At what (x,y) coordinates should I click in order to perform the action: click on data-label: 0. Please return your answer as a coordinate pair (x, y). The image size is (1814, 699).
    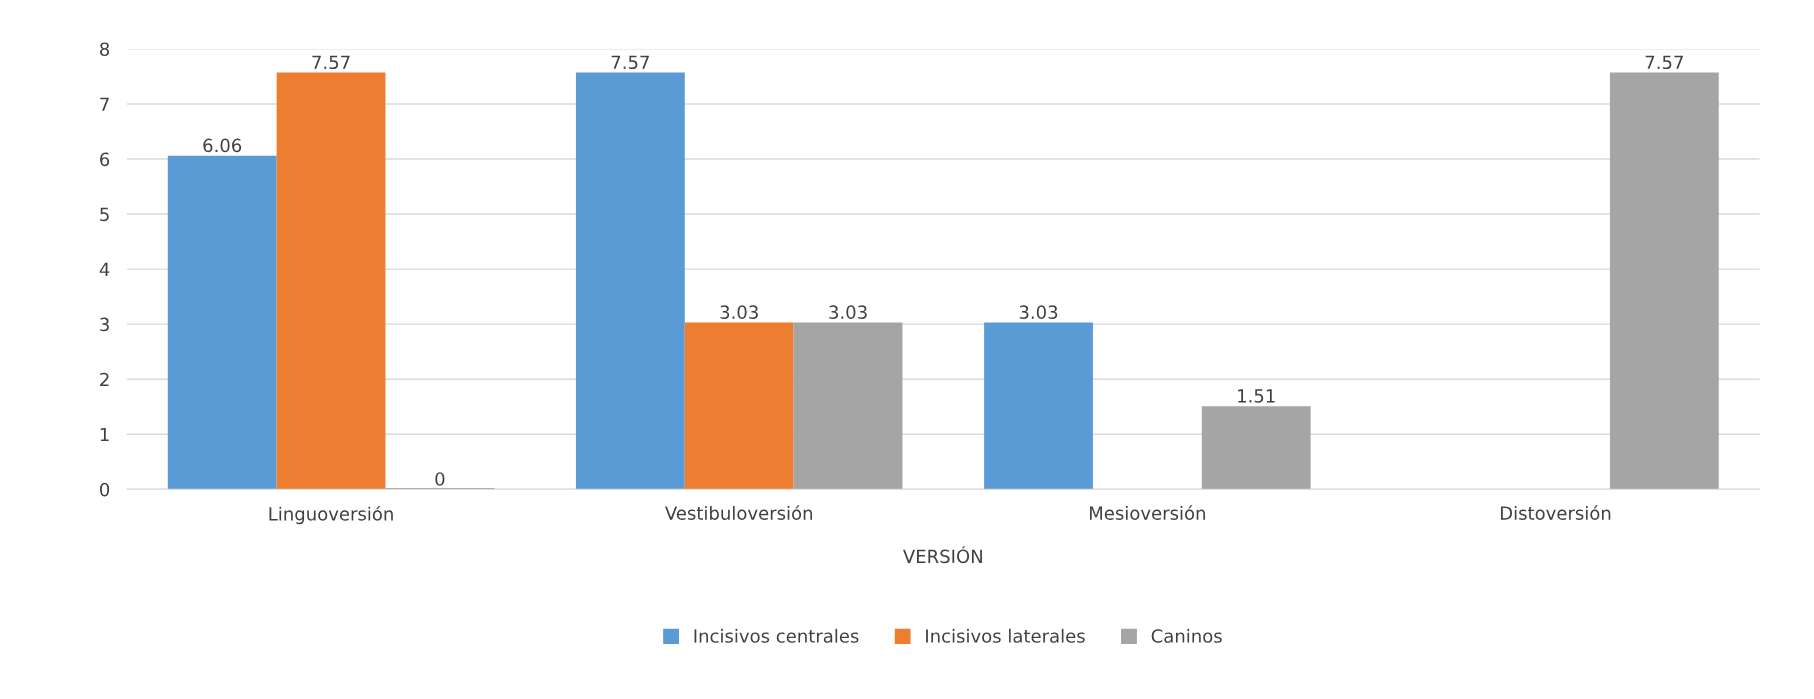
    Looking at the image, I should click on (440, 479).